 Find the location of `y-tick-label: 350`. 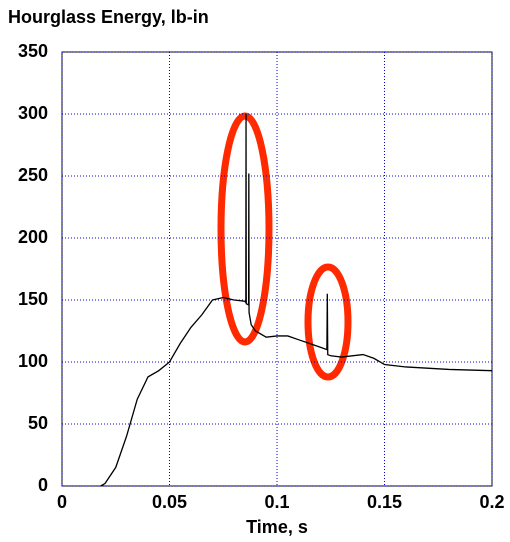

y-tick-label: 350 is located at coordinates (33, 51).